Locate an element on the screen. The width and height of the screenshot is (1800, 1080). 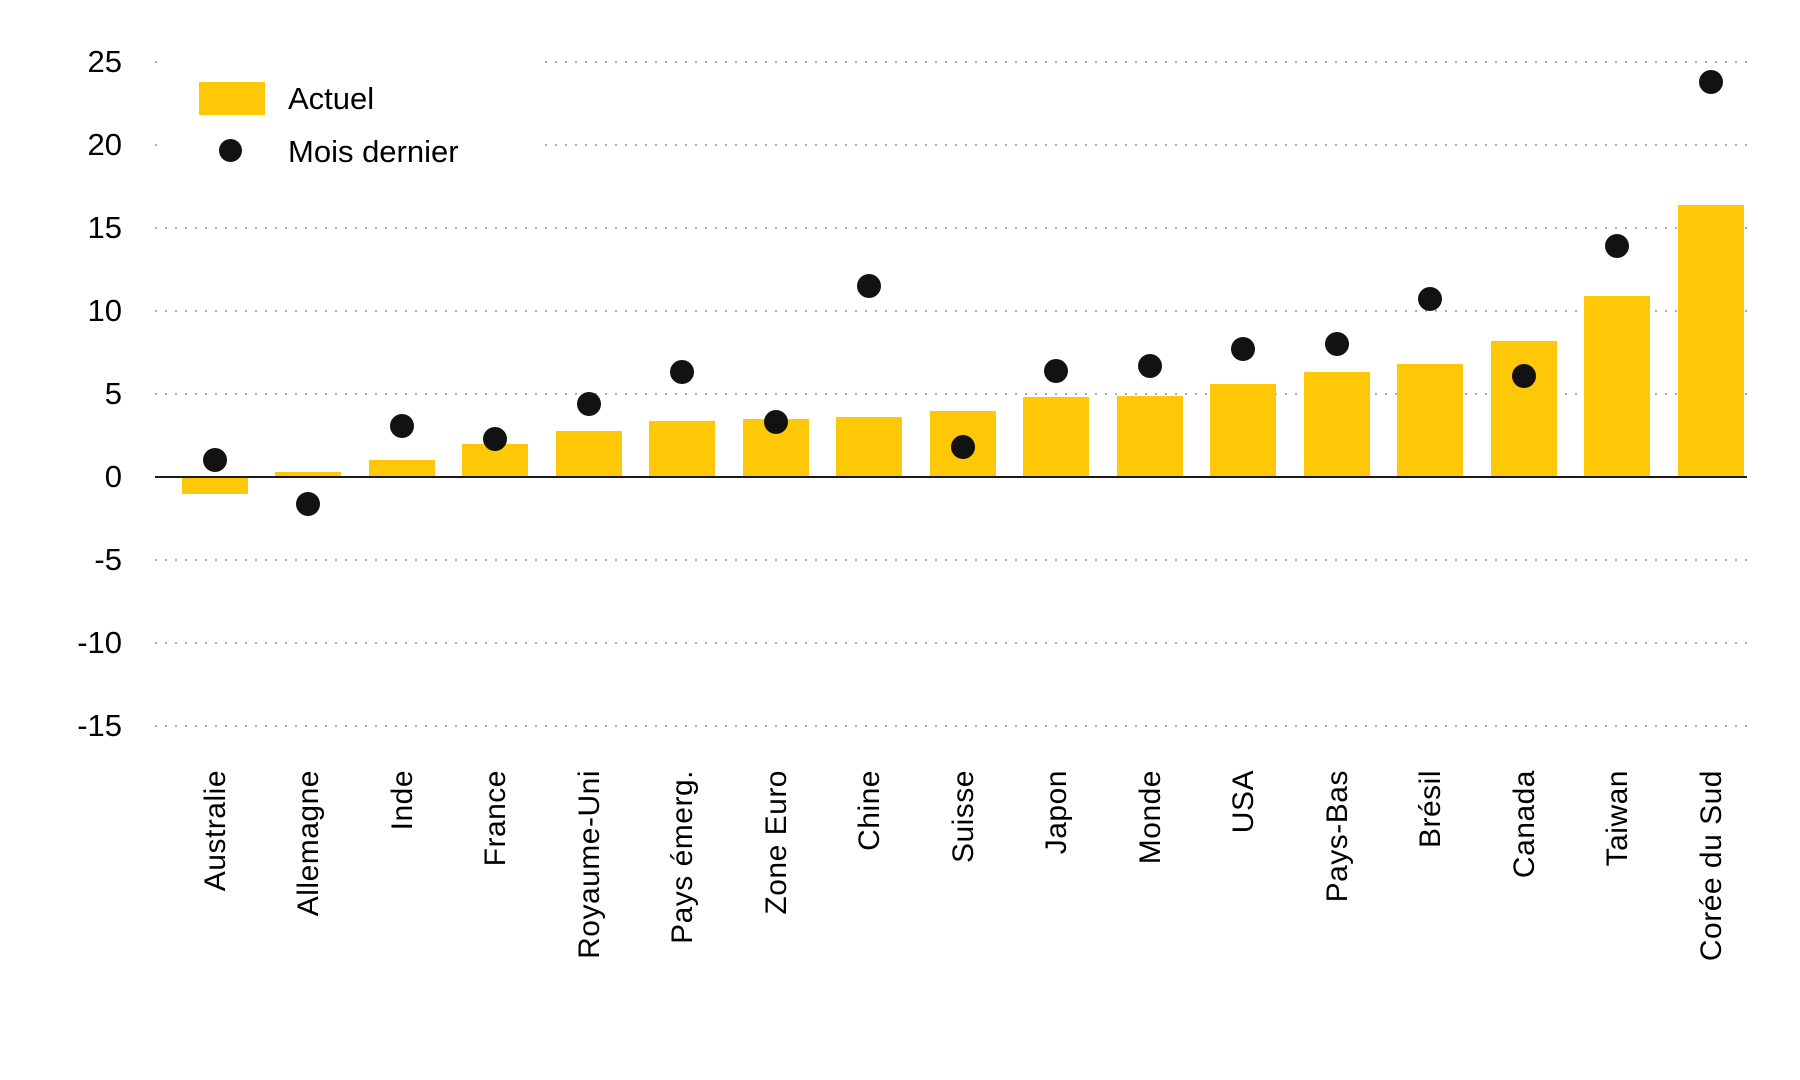
x-axis-label-canada: Canada is located at coordinates (1524, 824).